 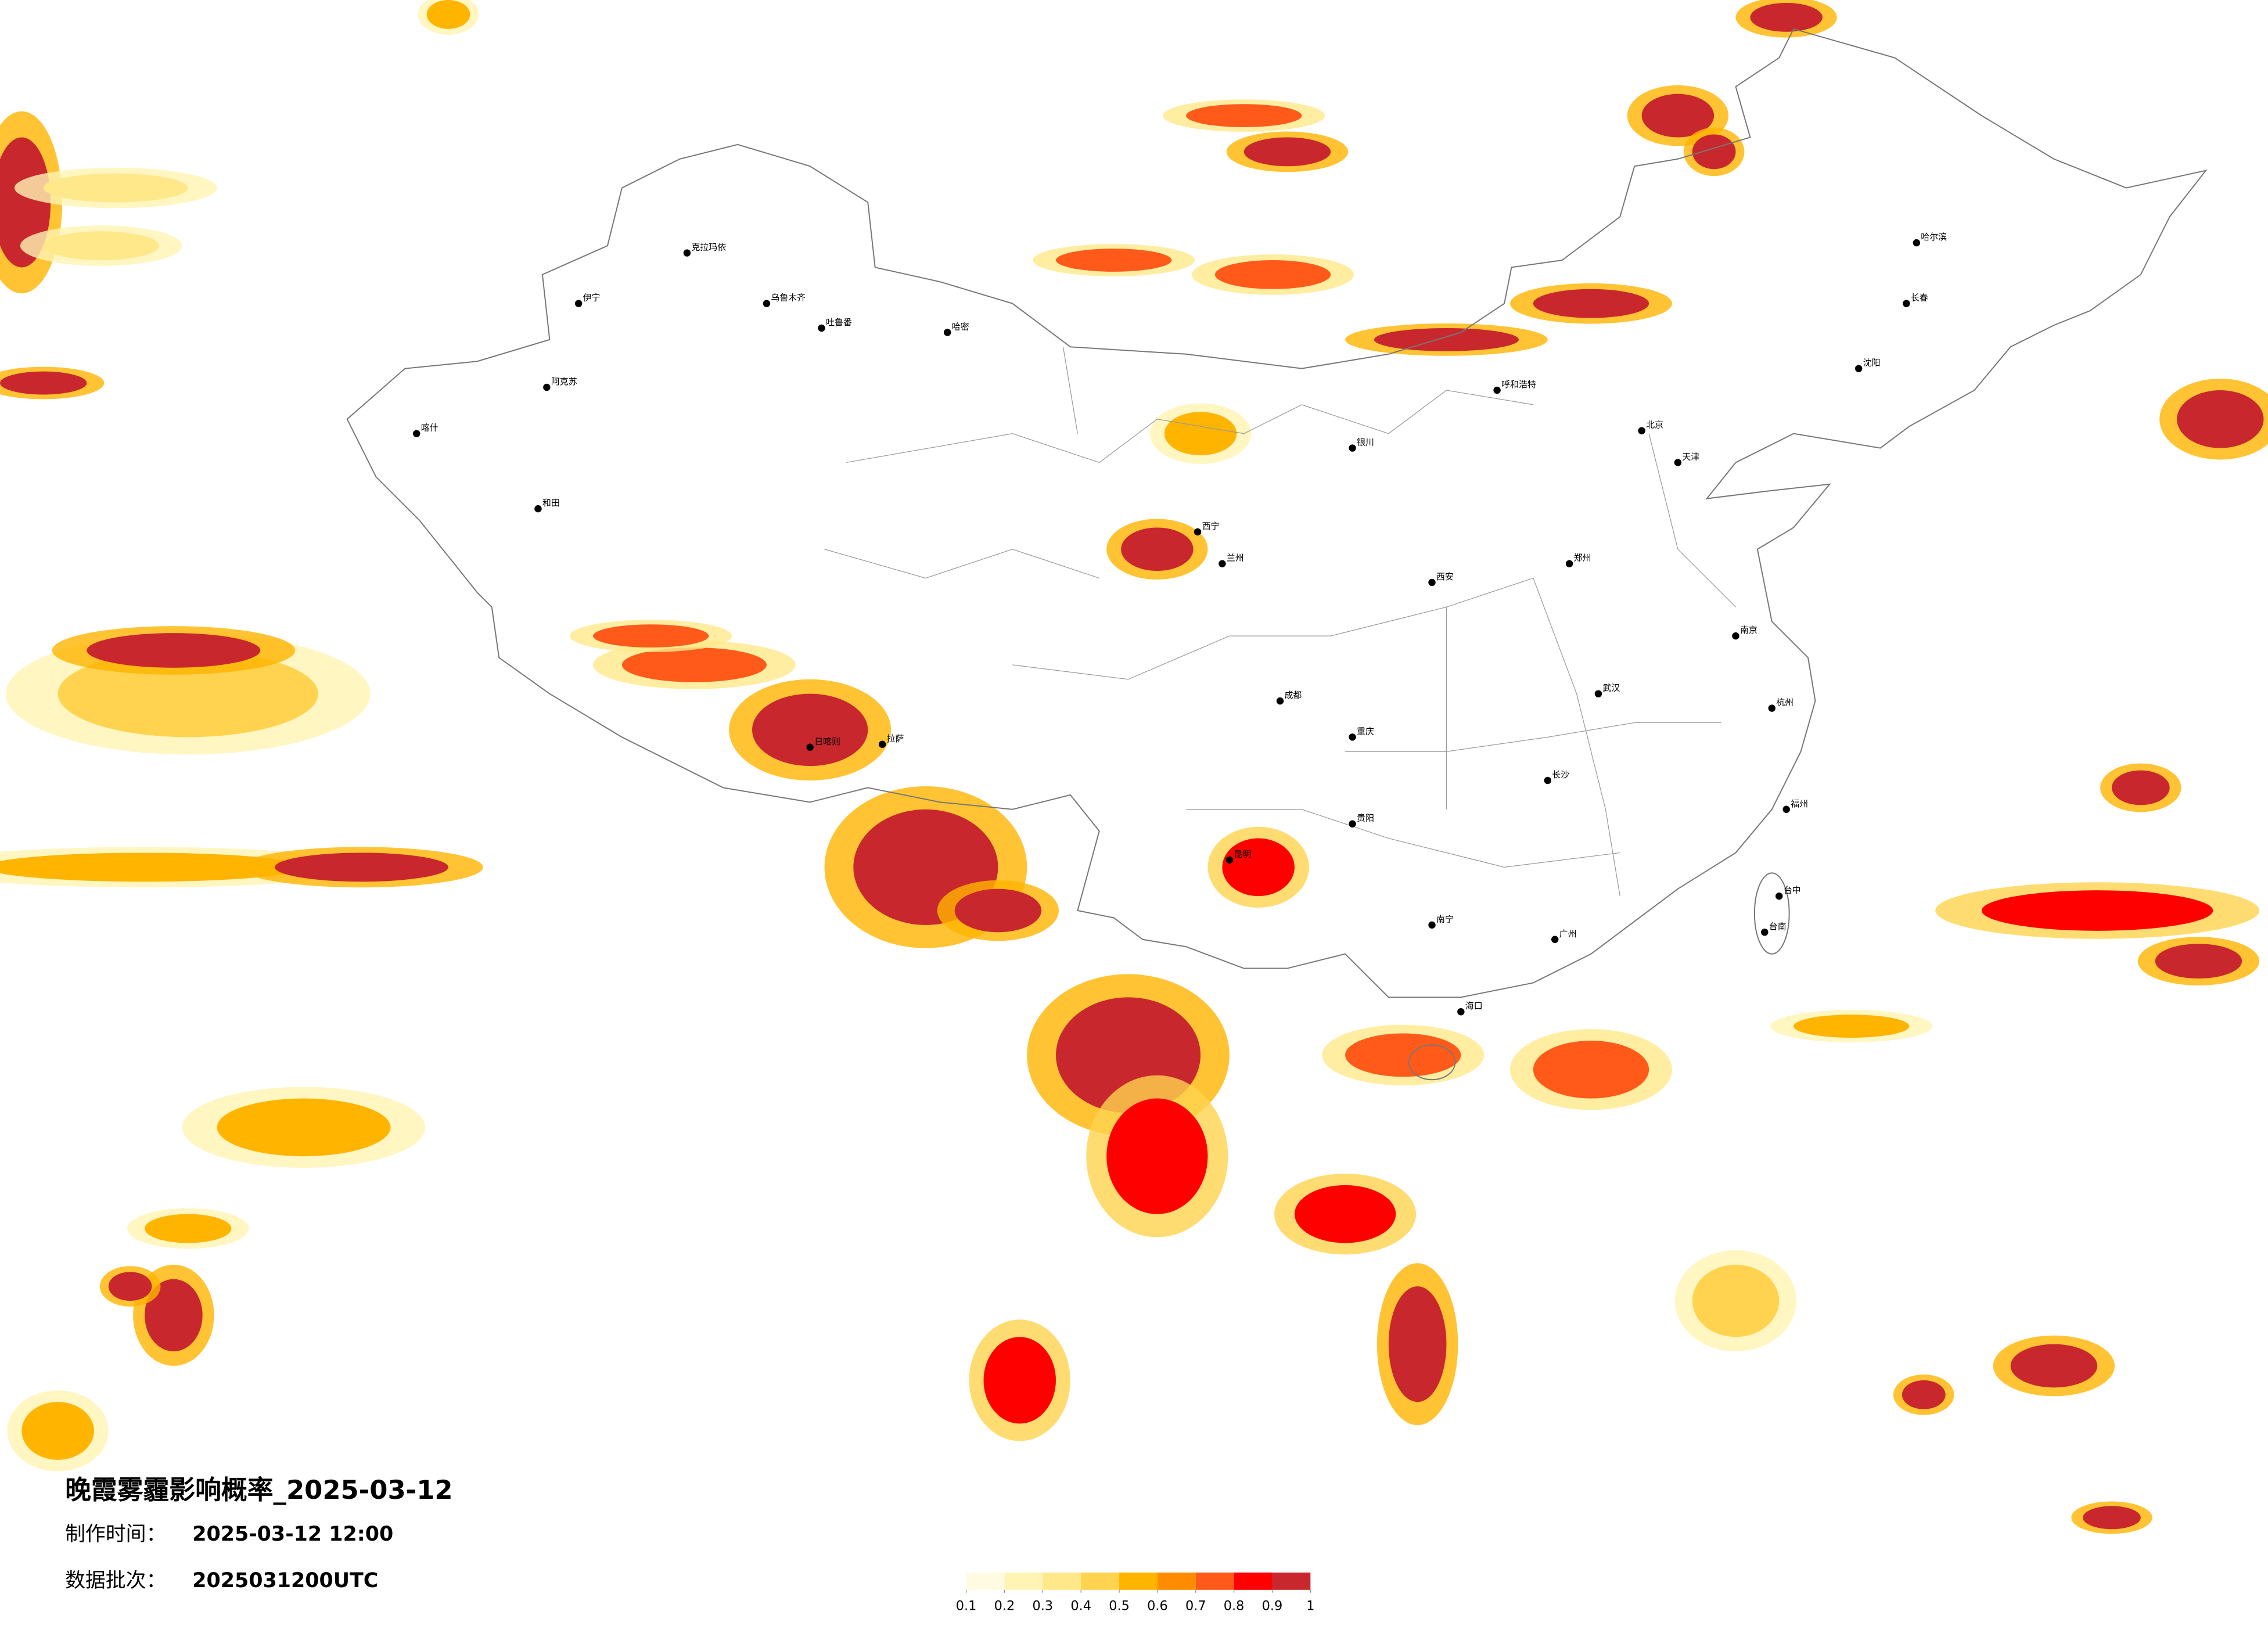 I want to click on city-label: 长春, so click(x=1919, y=298).